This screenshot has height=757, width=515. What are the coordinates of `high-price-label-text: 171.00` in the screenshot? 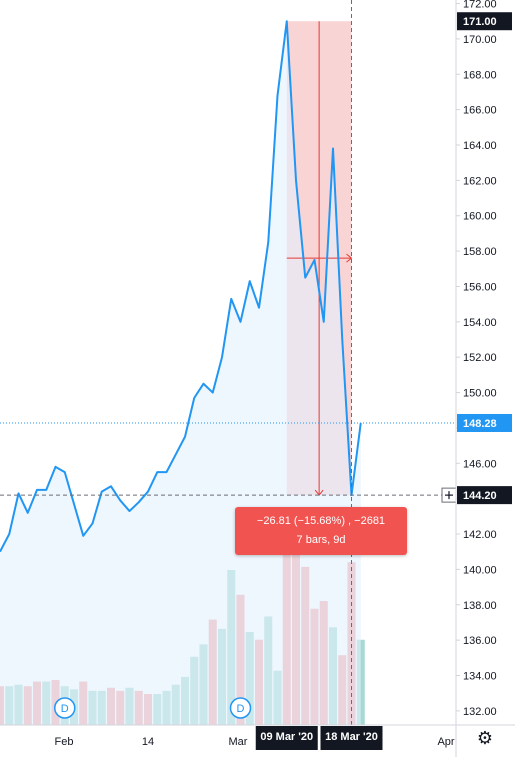 It's located at (480, 22).